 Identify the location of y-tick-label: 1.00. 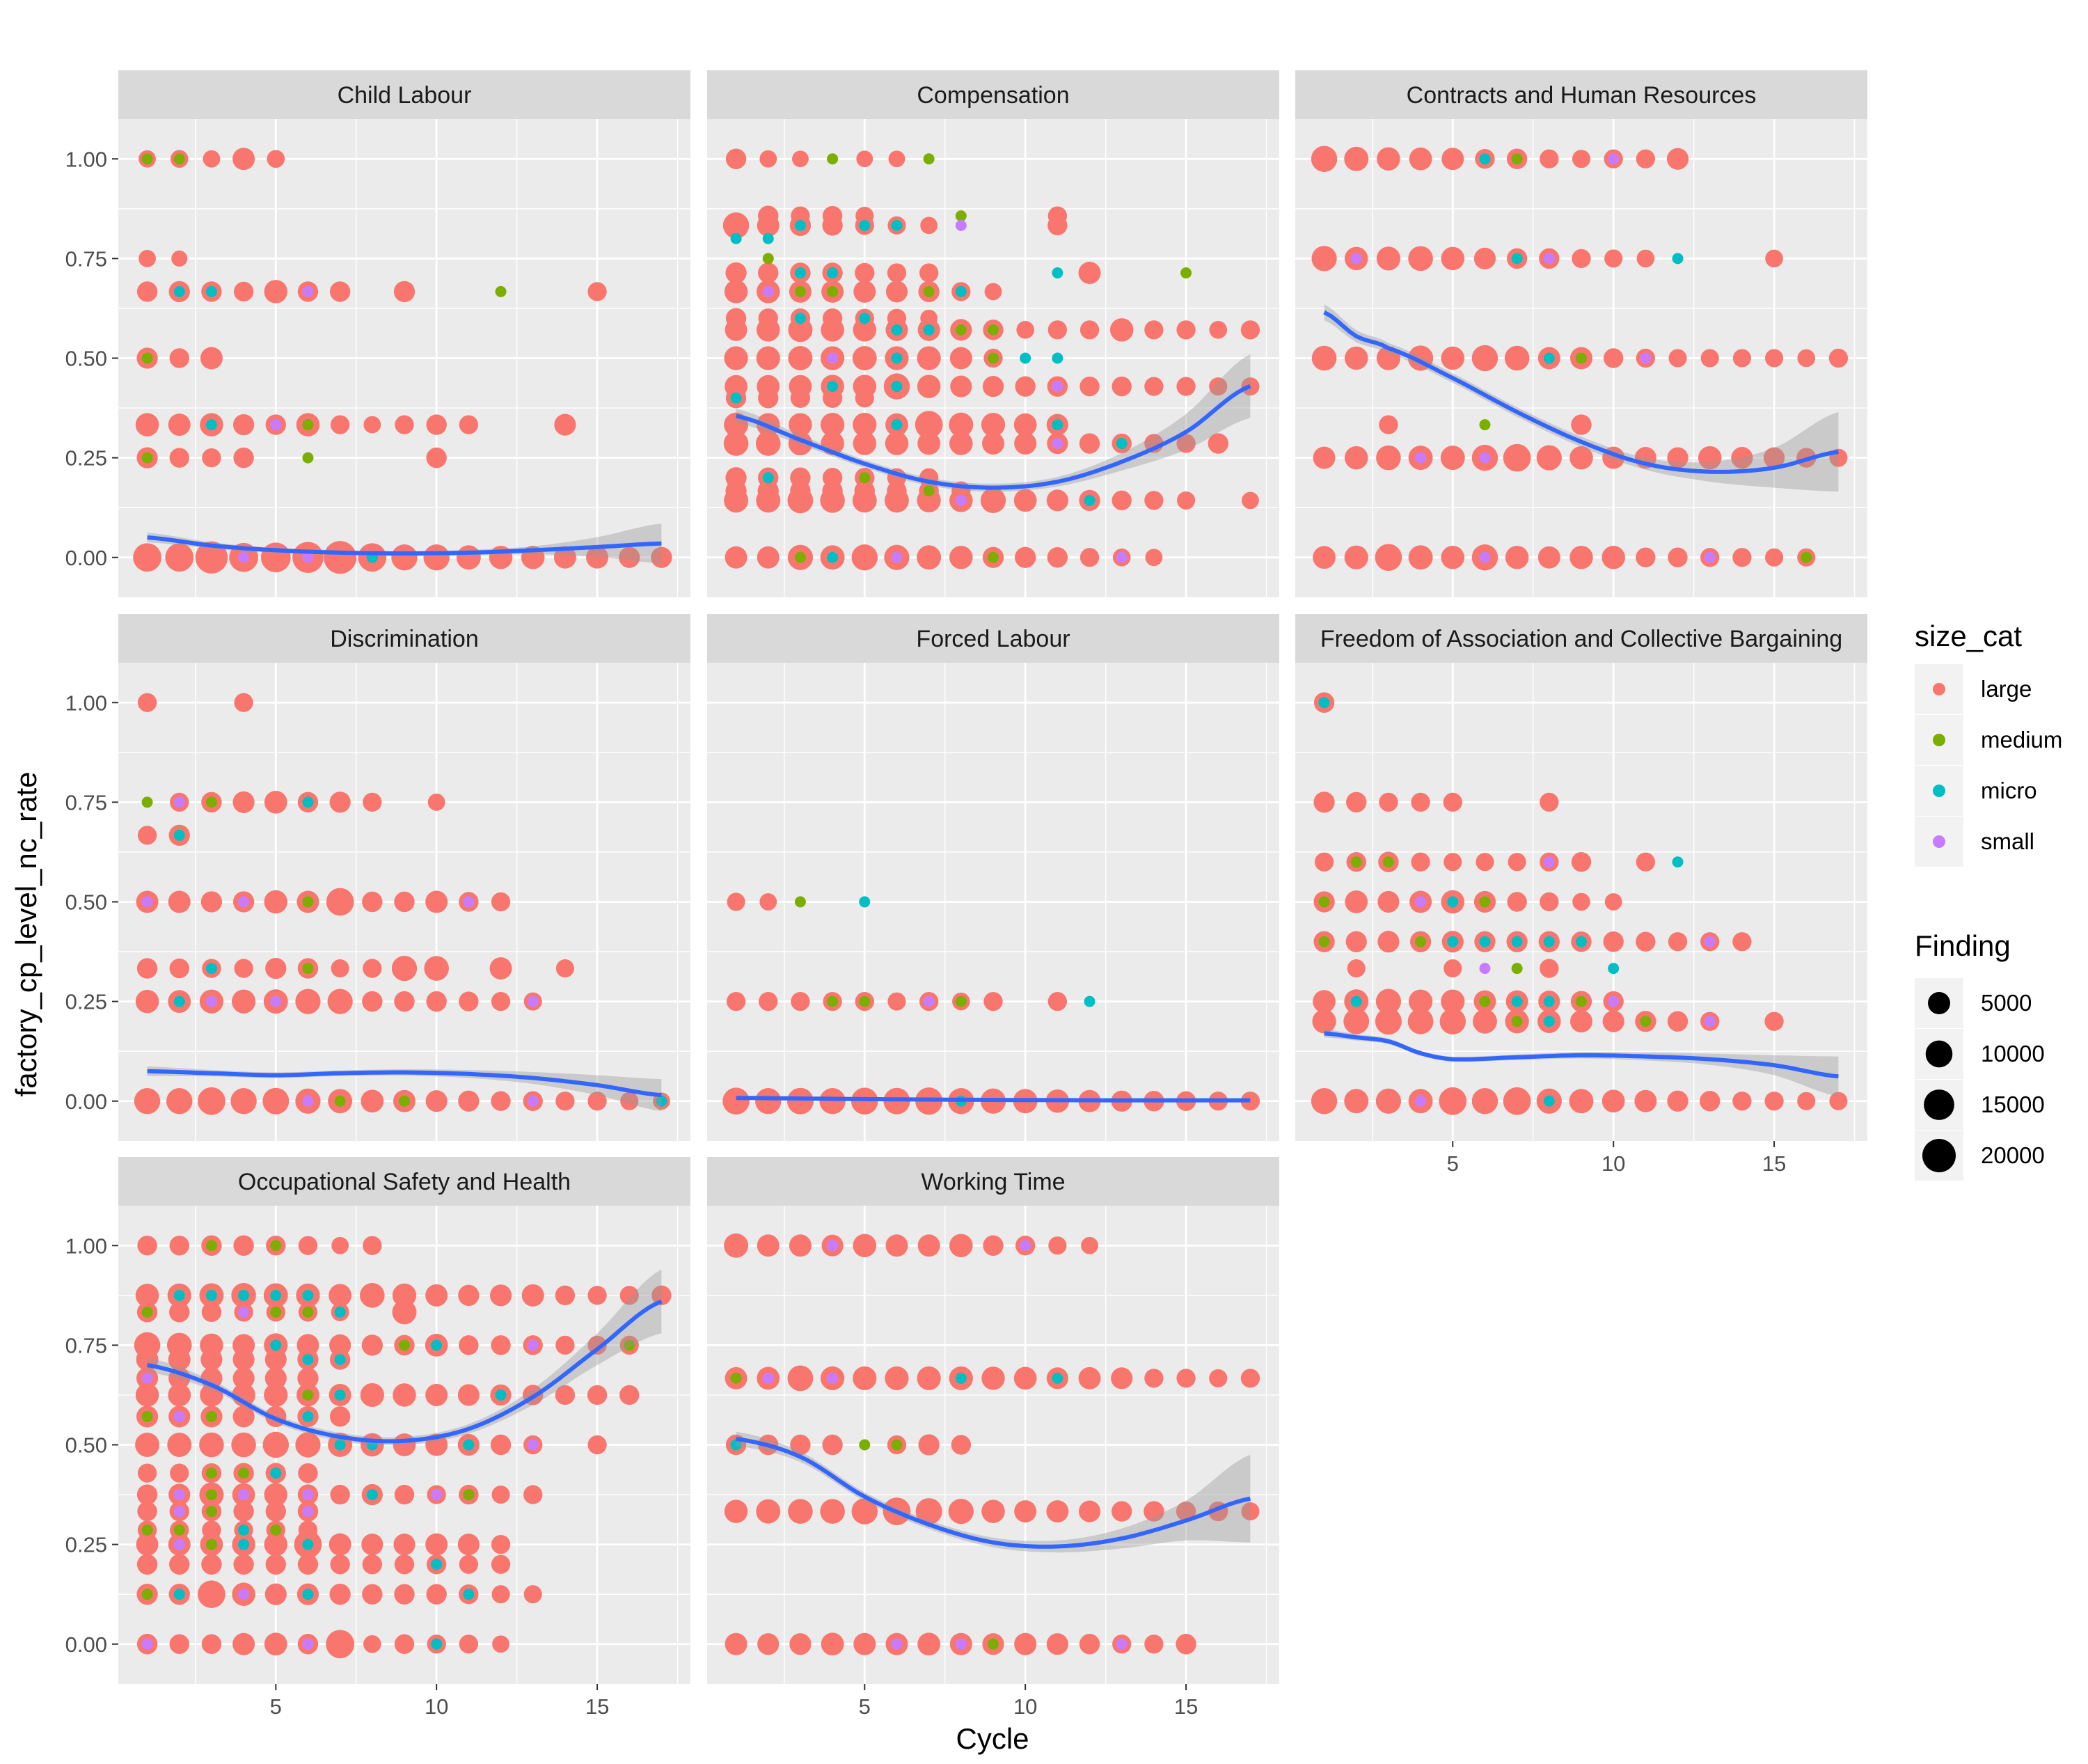
(86, 1246).